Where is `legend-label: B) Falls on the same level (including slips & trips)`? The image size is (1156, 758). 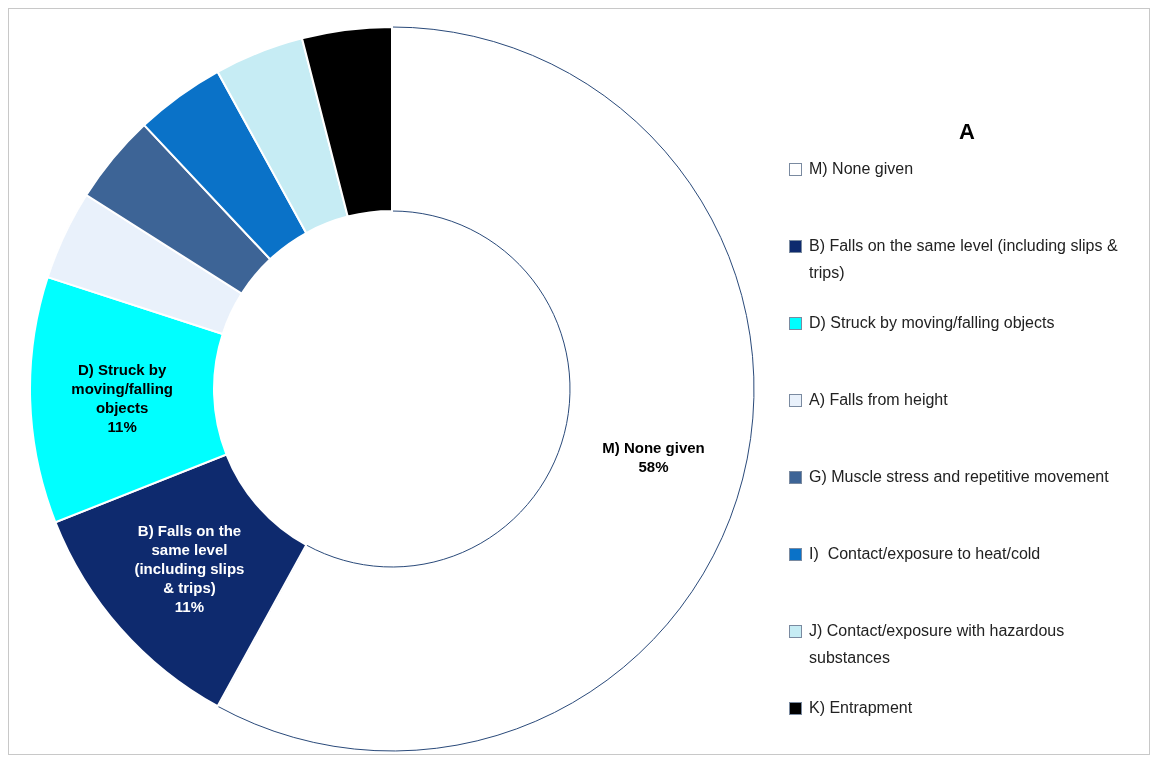 legend-label: B) Falls on the same level (including slips & trips) is located at coordinates (964, 259).